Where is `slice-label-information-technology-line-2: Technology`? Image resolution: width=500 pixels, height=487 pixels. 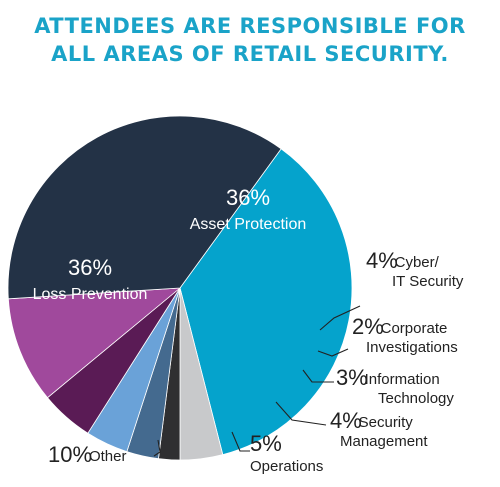
slice-label-information-technology-line-2: Technology is located at coordinates (416, 398).